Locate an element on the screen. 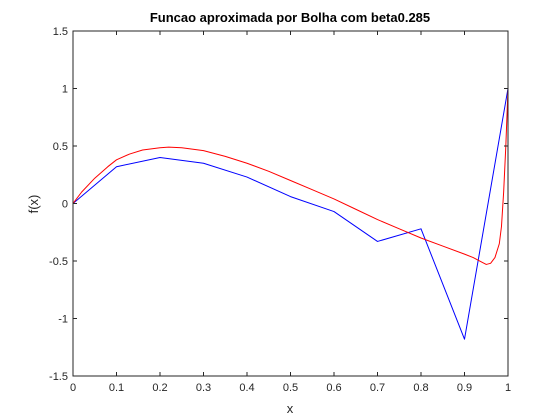  y-tick-label: 1 is located at coordinates (65, 90).